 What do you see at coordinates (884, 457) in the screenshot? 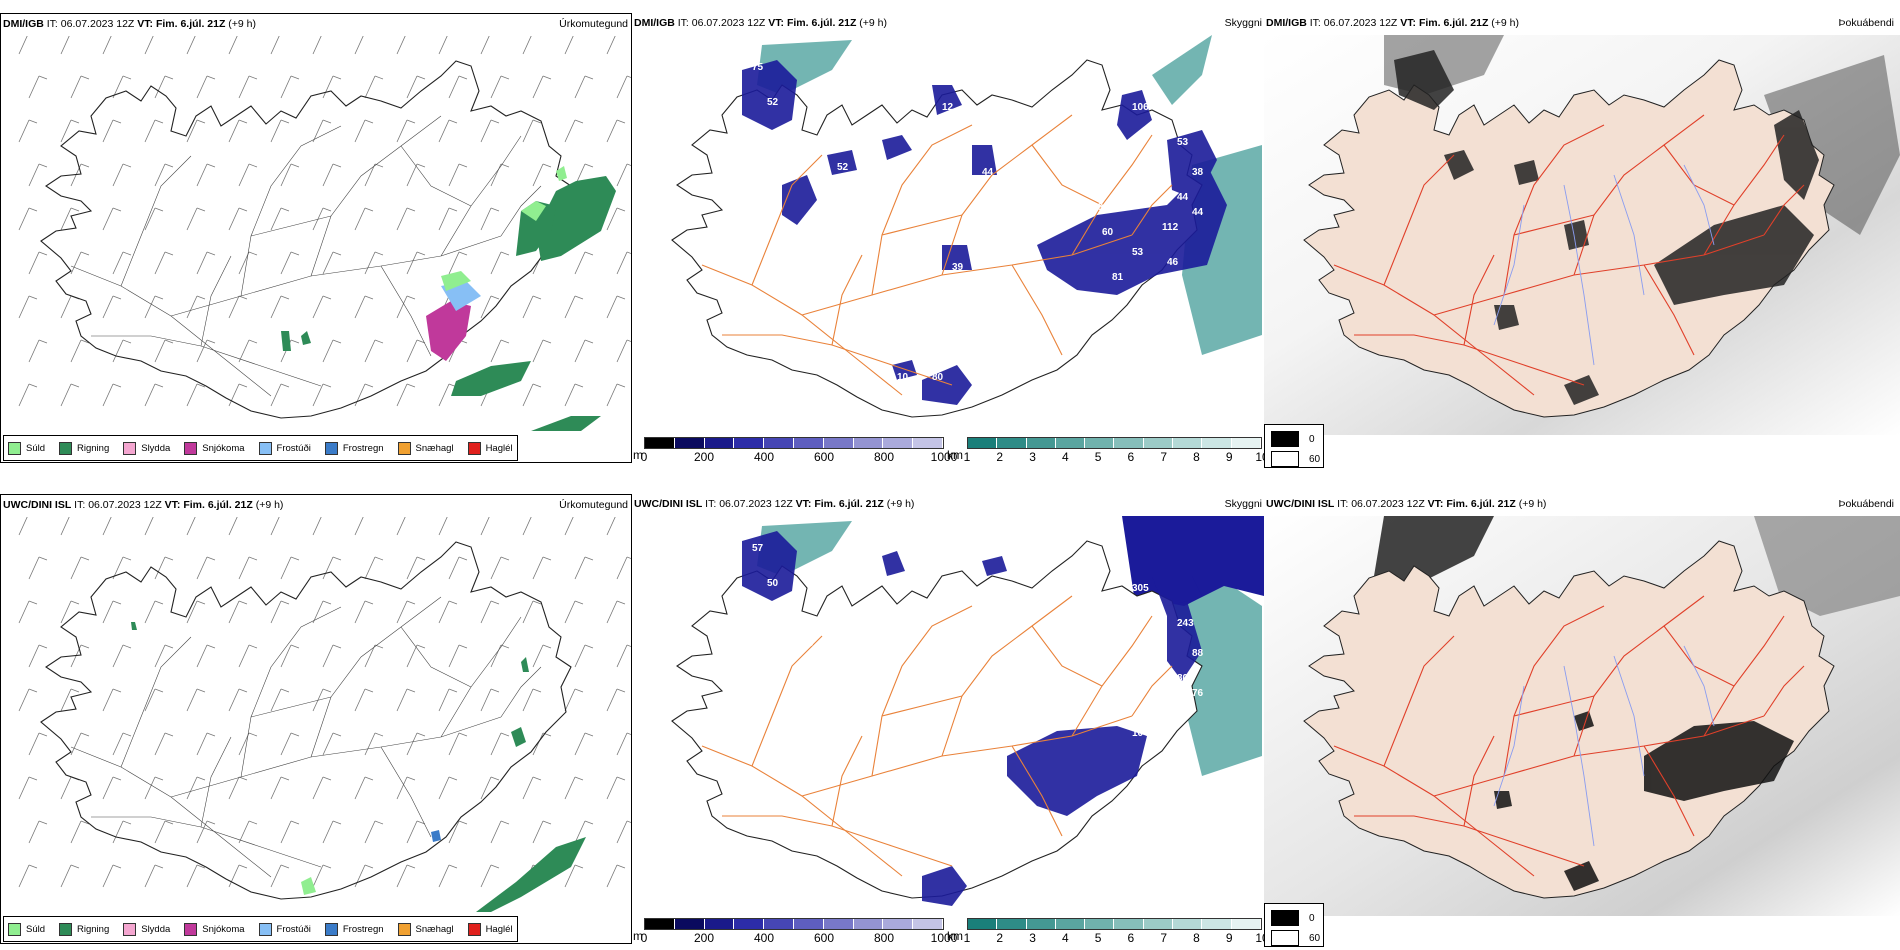
I see `colorbar-tick: 800` at bounding box center [884, 457].